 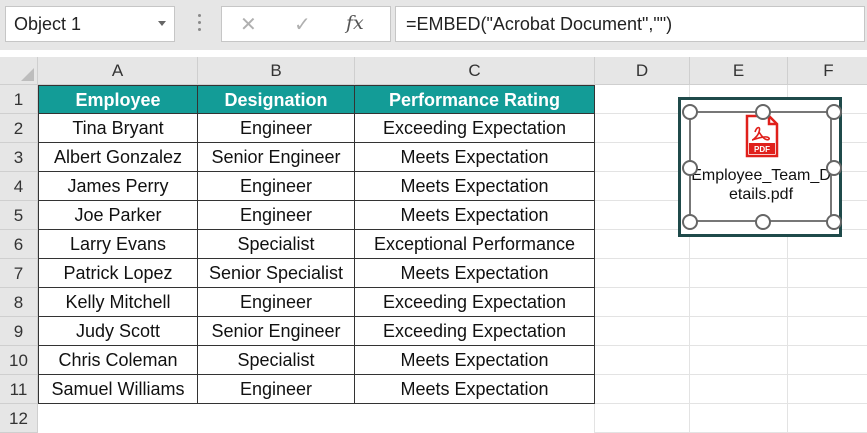 What do you see at coordinates (118, 244) in the screenshot?
I see `table-cell: Larry Evans` at bounding box center [118, 244].